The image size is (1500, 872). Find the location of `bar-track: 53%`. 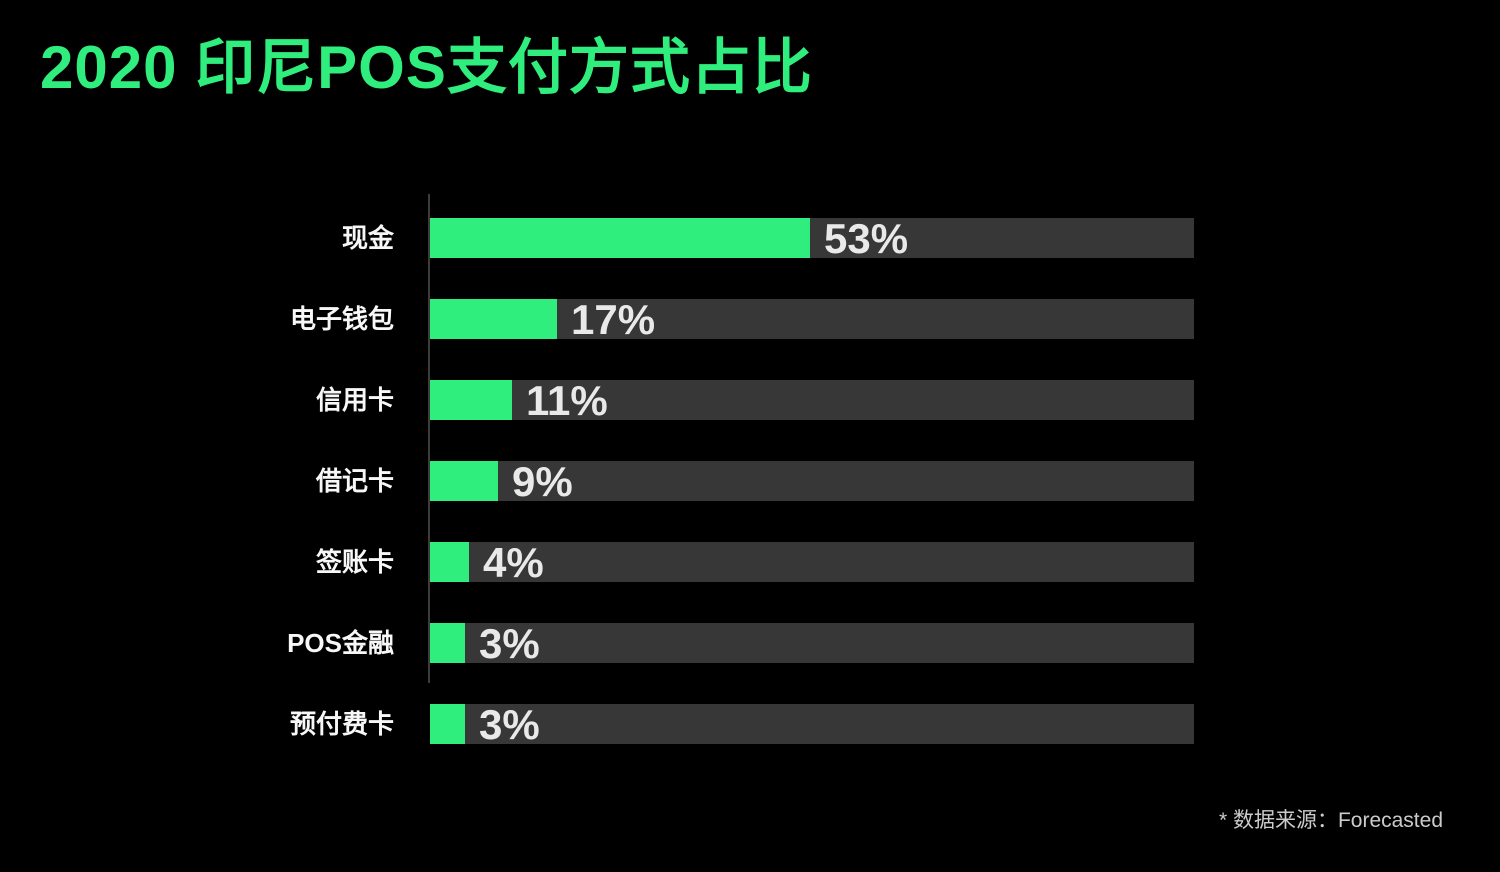

bar-track: 53% is located at coordinates (812, 238).